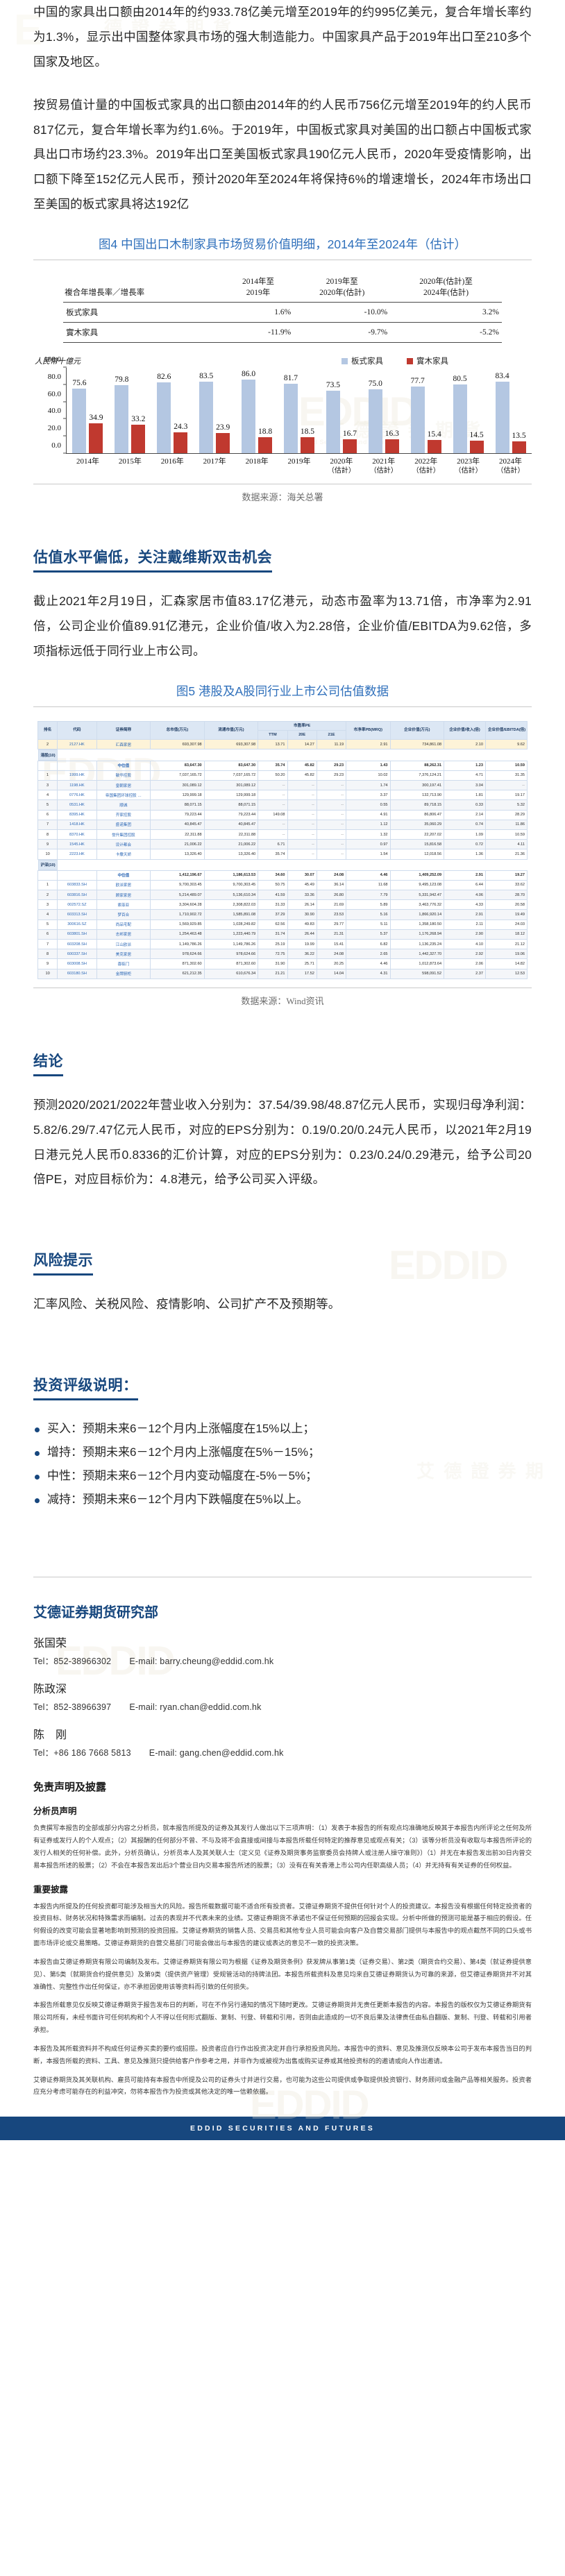  Describe the element at coordinates (63, 1263) in the screenshot. I see `section-heading-risk: 风险提示` at that location.